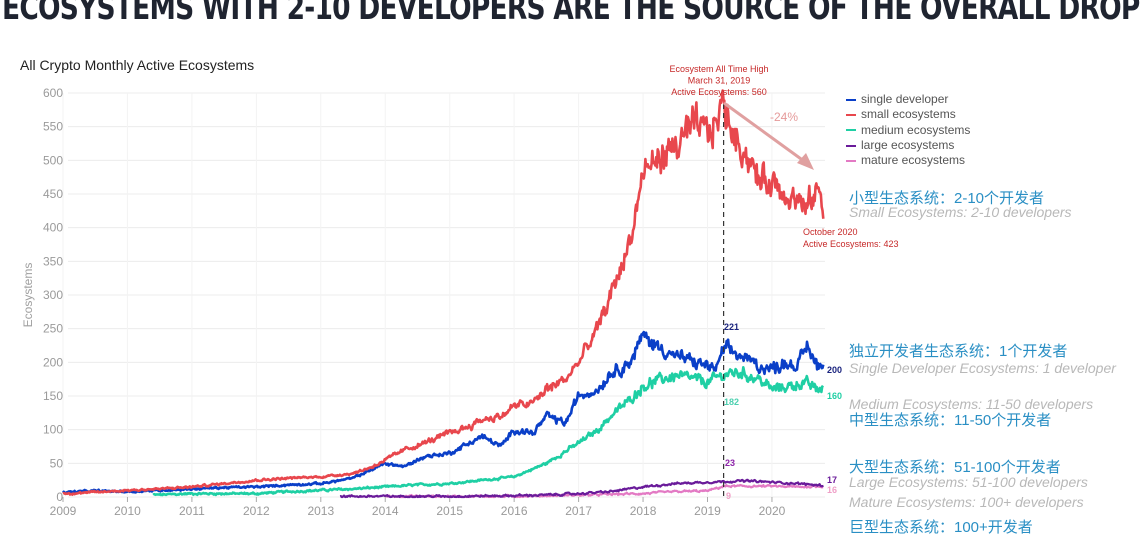  I want to click on ath-label-mature-ecosystems: 9, so click(728, 496).